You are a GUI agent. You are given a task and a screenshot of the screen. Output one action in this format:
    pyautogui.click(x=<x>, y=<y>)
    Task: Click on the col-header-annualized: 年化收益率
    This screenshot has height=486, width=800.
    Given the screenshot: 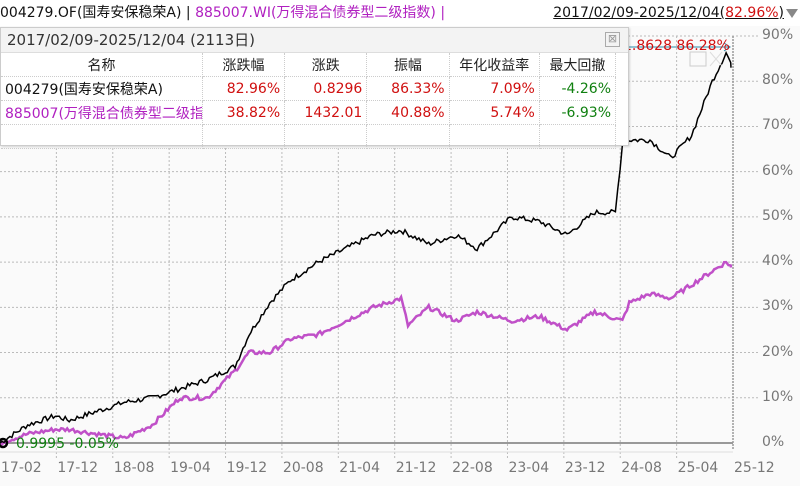 What is the action you would take?
    pyautogui.click(x=494, y=65)
    